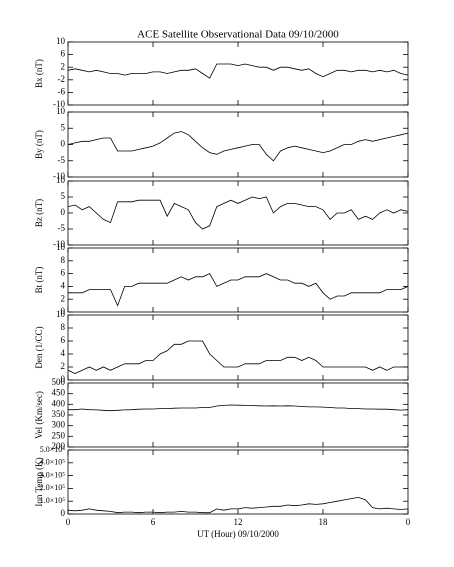 The height and width of the screenshot is (567, 454). I want to click on y-tick-label: 5.0×10⁵, so click(53, 449).